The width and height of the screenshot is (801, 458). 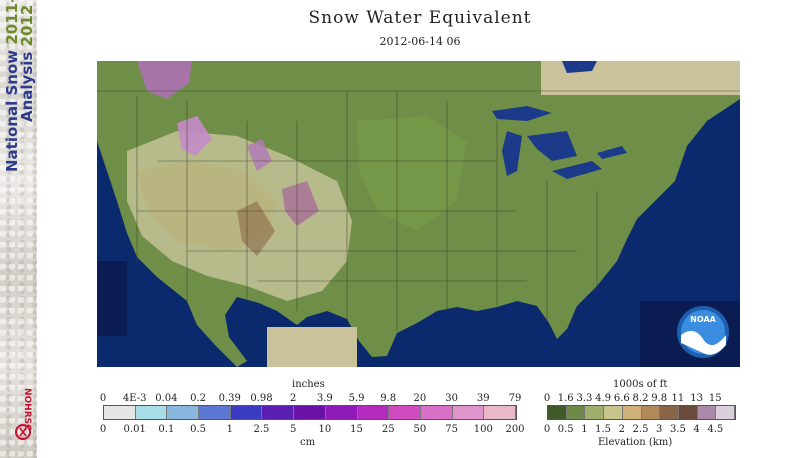 What do you see at coordinates (584, 398) in the screenshot?
I see `elev-ft-tick-label: 3.3` at bounding box center [584, 398].